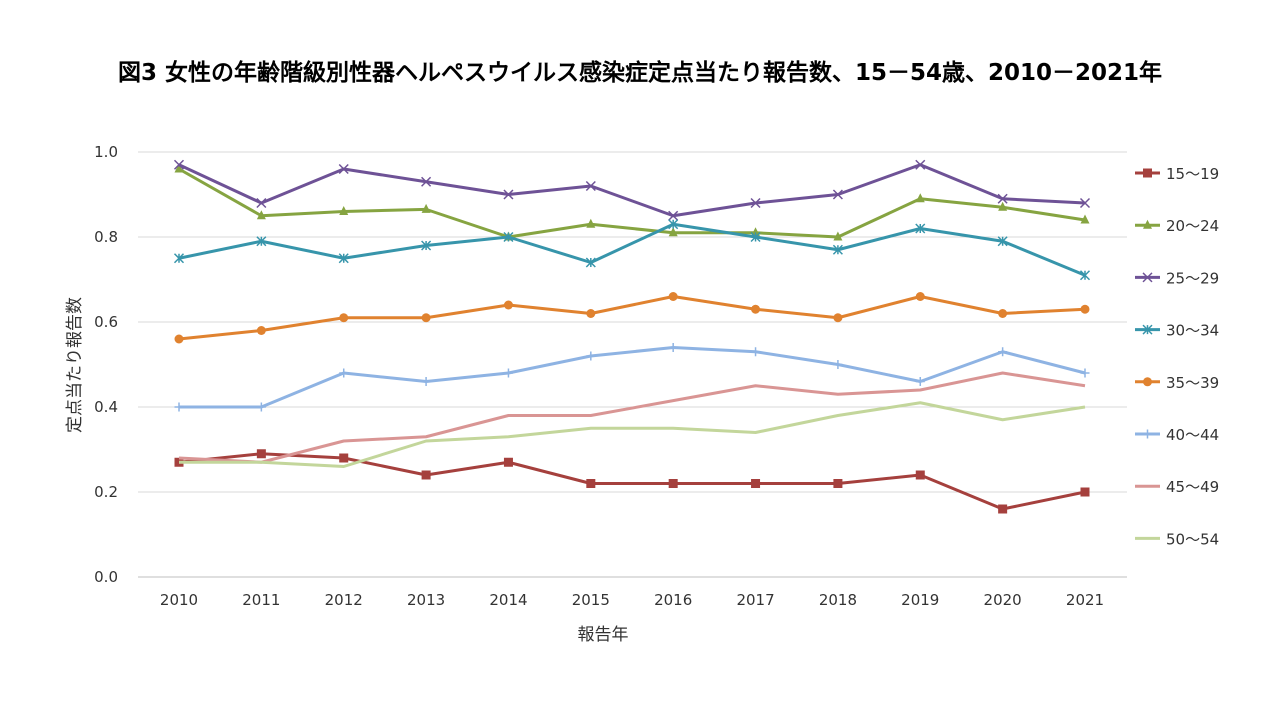 The height and width of the screenshot is (720, 1280). What do you see at coordinates (106, 322) in the screenshot?
I see `y-tick-label: 0.6` at bounding box center [106, 322].